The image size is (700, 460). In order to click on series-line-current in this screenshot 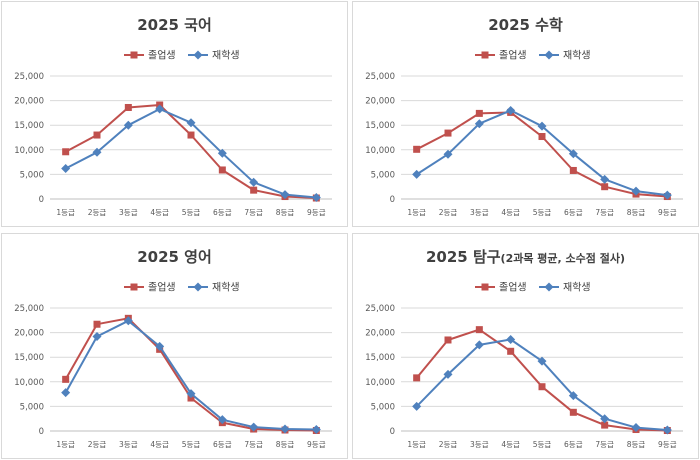, I will do `click(190, 375)`.